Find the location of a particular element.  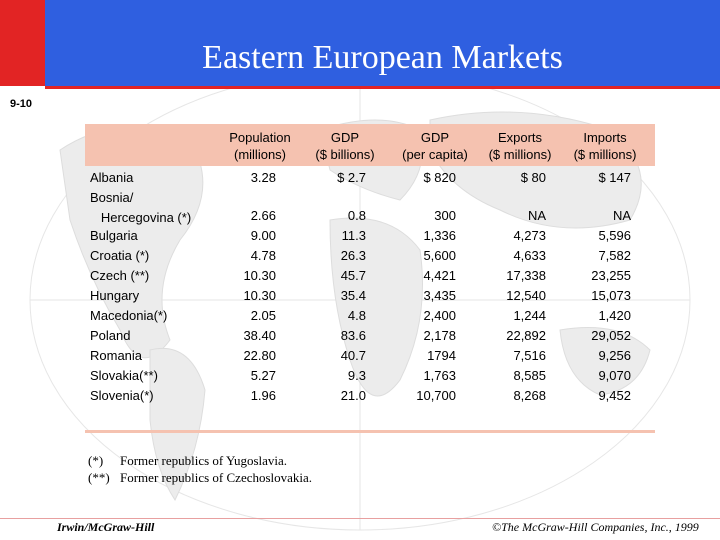

blue-header-band is located at coordinates (382, 43).